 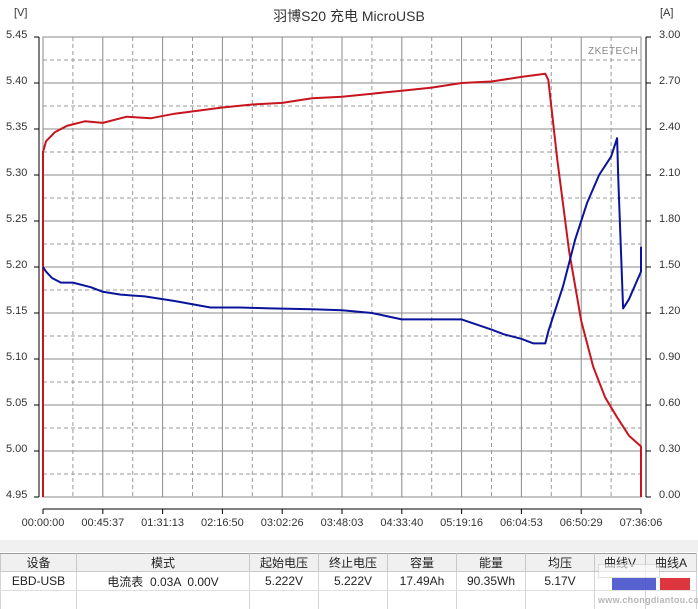 What do you see at coordinates (670, 265) in the screenshot?
I see `right-tick-label: 1.50` at bounding box center [670, 265].